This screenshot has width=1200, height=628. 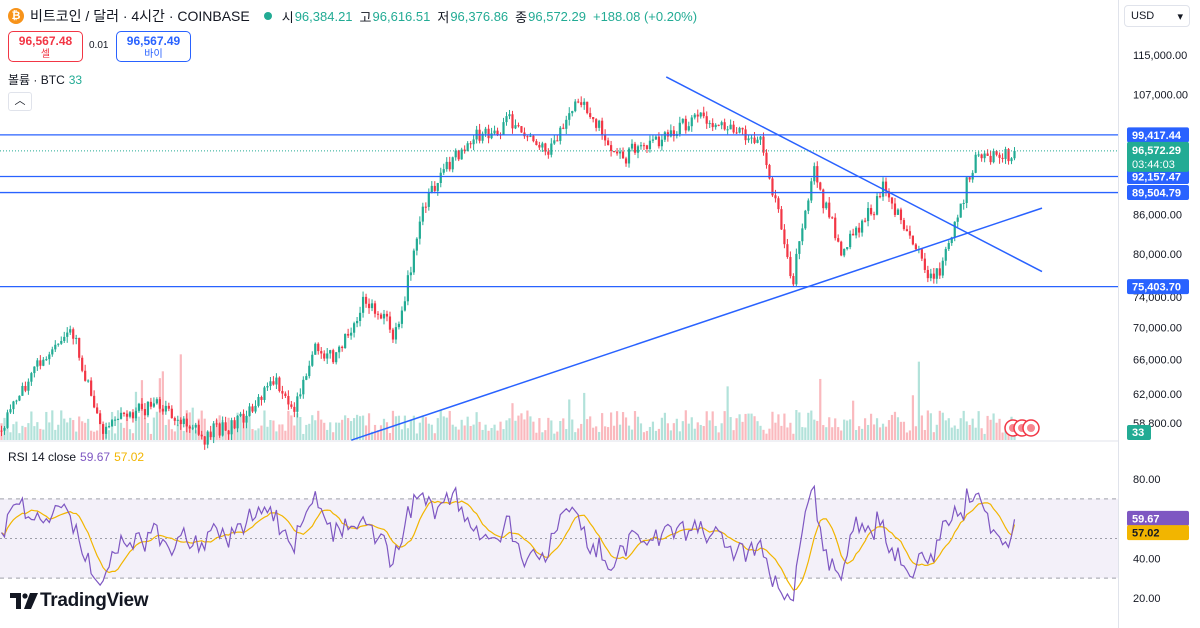 I want to click on rsi-ma-axis-label: 57.02, so click(x=1146, y=534).